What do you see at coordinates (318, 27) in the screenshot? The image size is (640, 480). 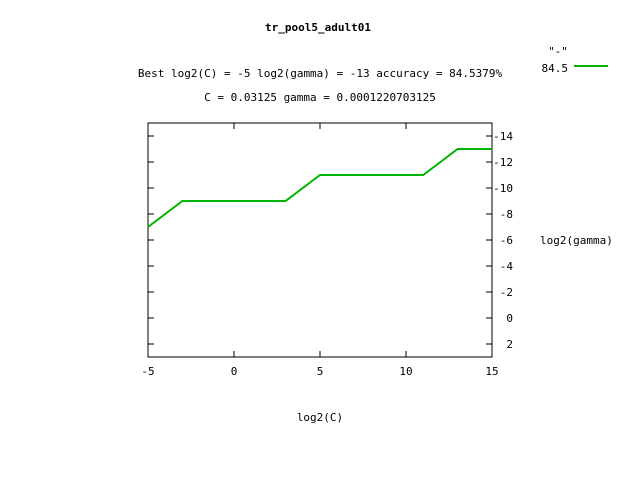 I see `chart-title: tr_pool5_adult01` at bounding box center [318, 27].